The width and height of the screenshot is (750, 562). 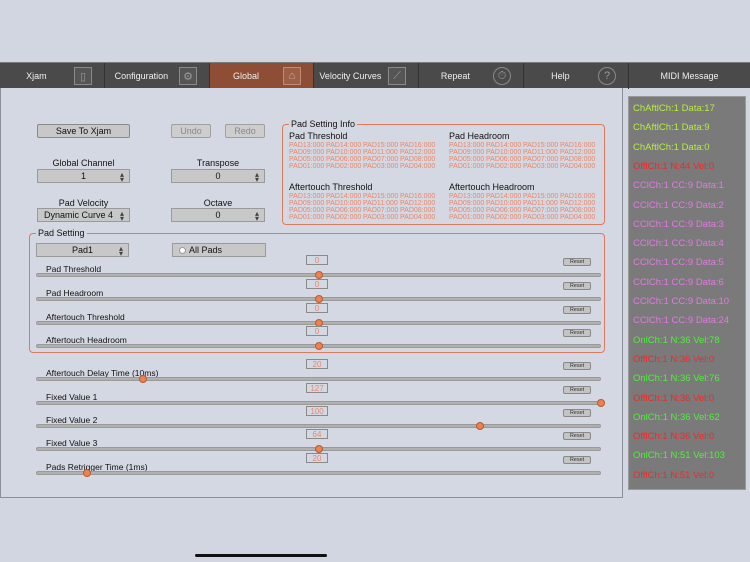 What do you see at coordinates (418, 210) in the screenshot?
I see `pad-info-value: PAD08:000` at bounding box center [418, 210].